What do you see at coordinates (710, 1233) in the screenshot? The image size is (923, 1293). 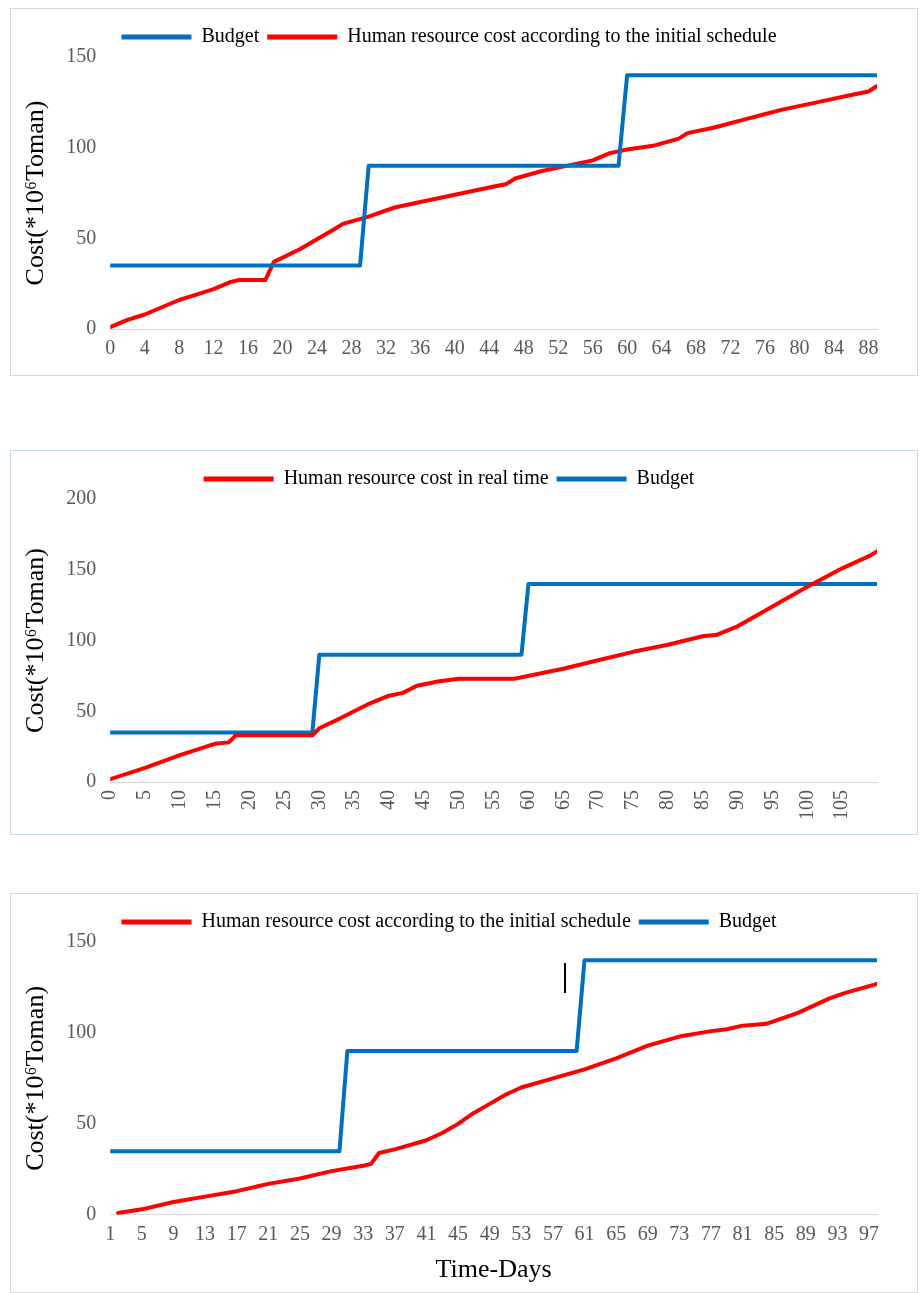 I see `x-tick-label: 77` at bounding box center [710, 1233].